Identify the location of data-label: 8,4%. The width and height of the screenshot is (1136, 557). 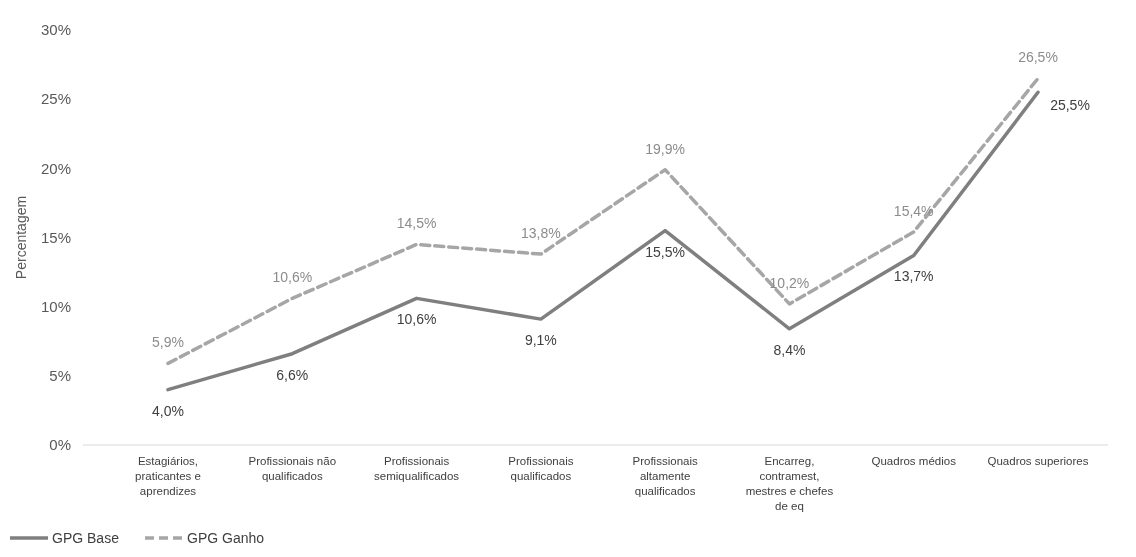
(789, 349).